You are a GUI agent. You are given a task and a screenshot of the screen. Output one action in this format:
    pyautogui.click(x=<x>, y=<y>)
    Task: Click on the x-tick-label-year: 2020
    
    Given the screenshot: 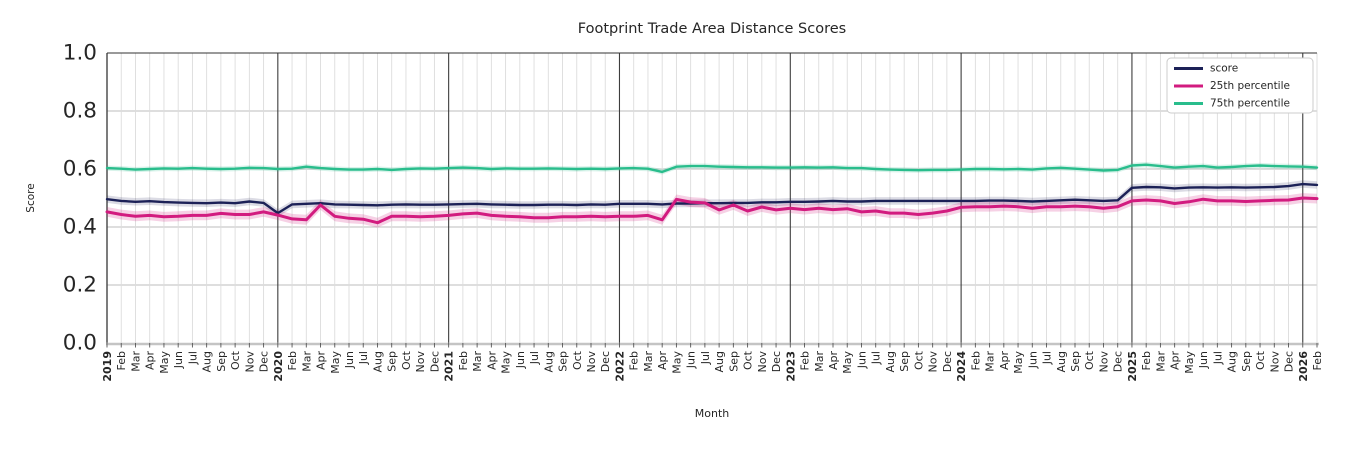 What is the action you would take?
    pyautogui.click(x=278, y=366)
    